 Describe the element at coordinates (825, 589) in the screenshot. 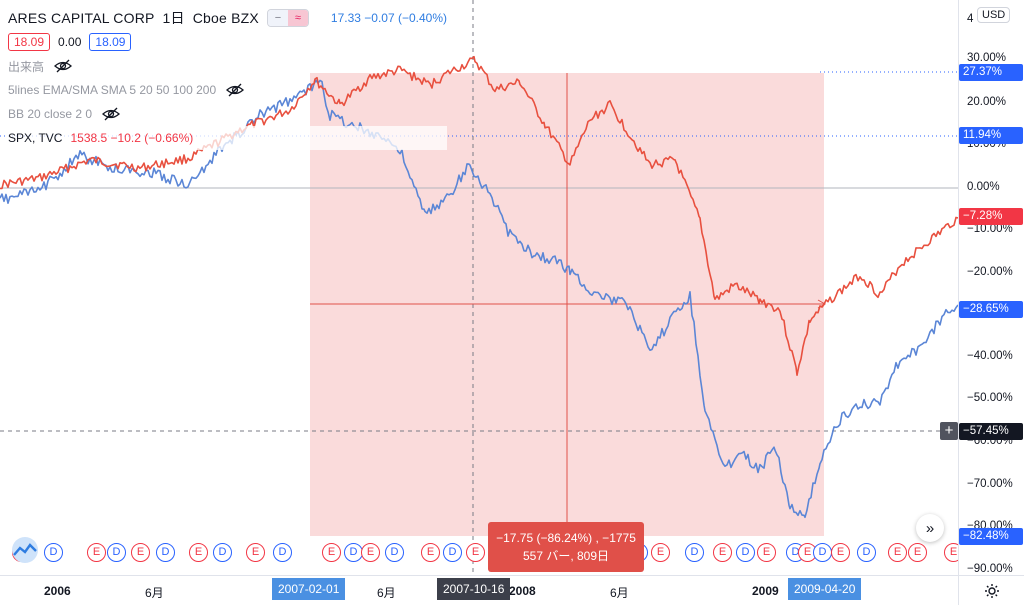

I see `range-end-label: 2009-04-20` at that location.